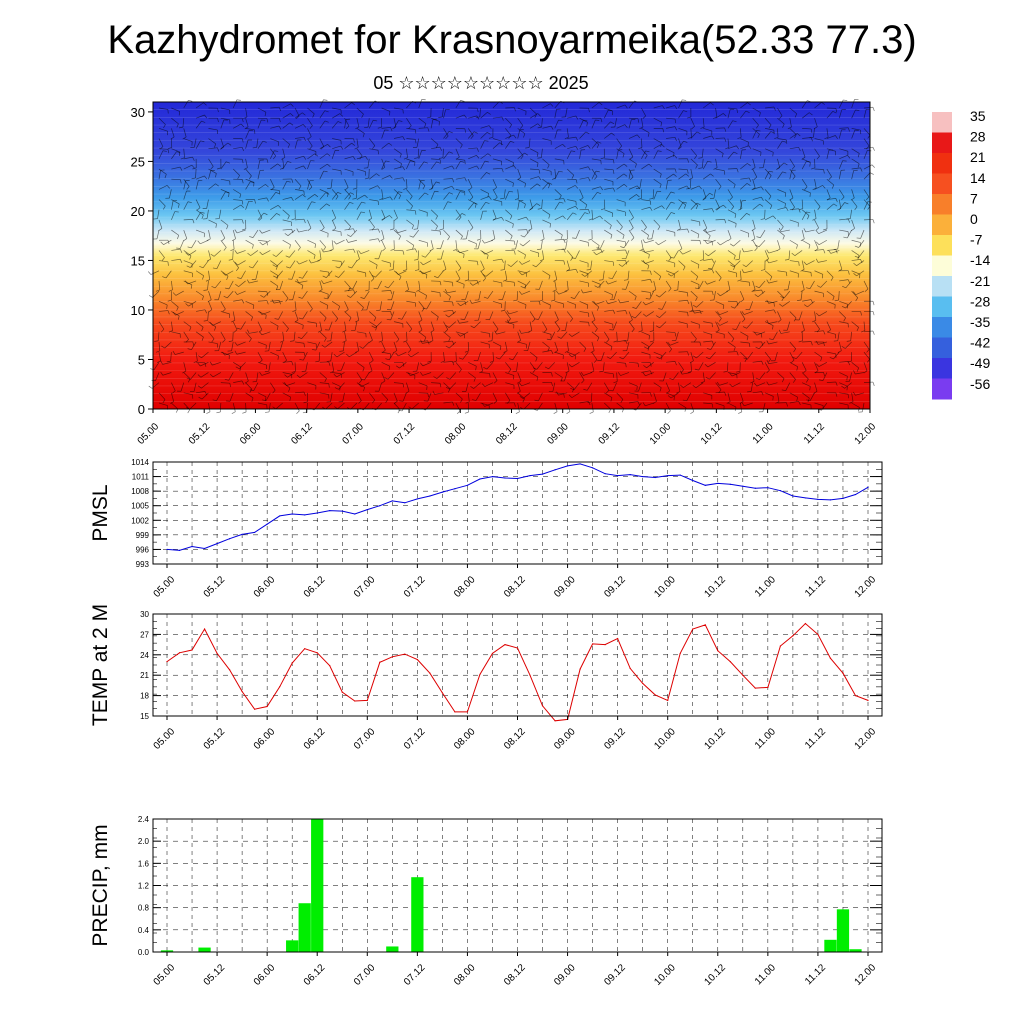 This screenshot has width=1024, height=1024. What do you see at coordinates (866, 434) in the screenshot?
I see `x-tick-label: 12.00` at bounding box center [866, 434].